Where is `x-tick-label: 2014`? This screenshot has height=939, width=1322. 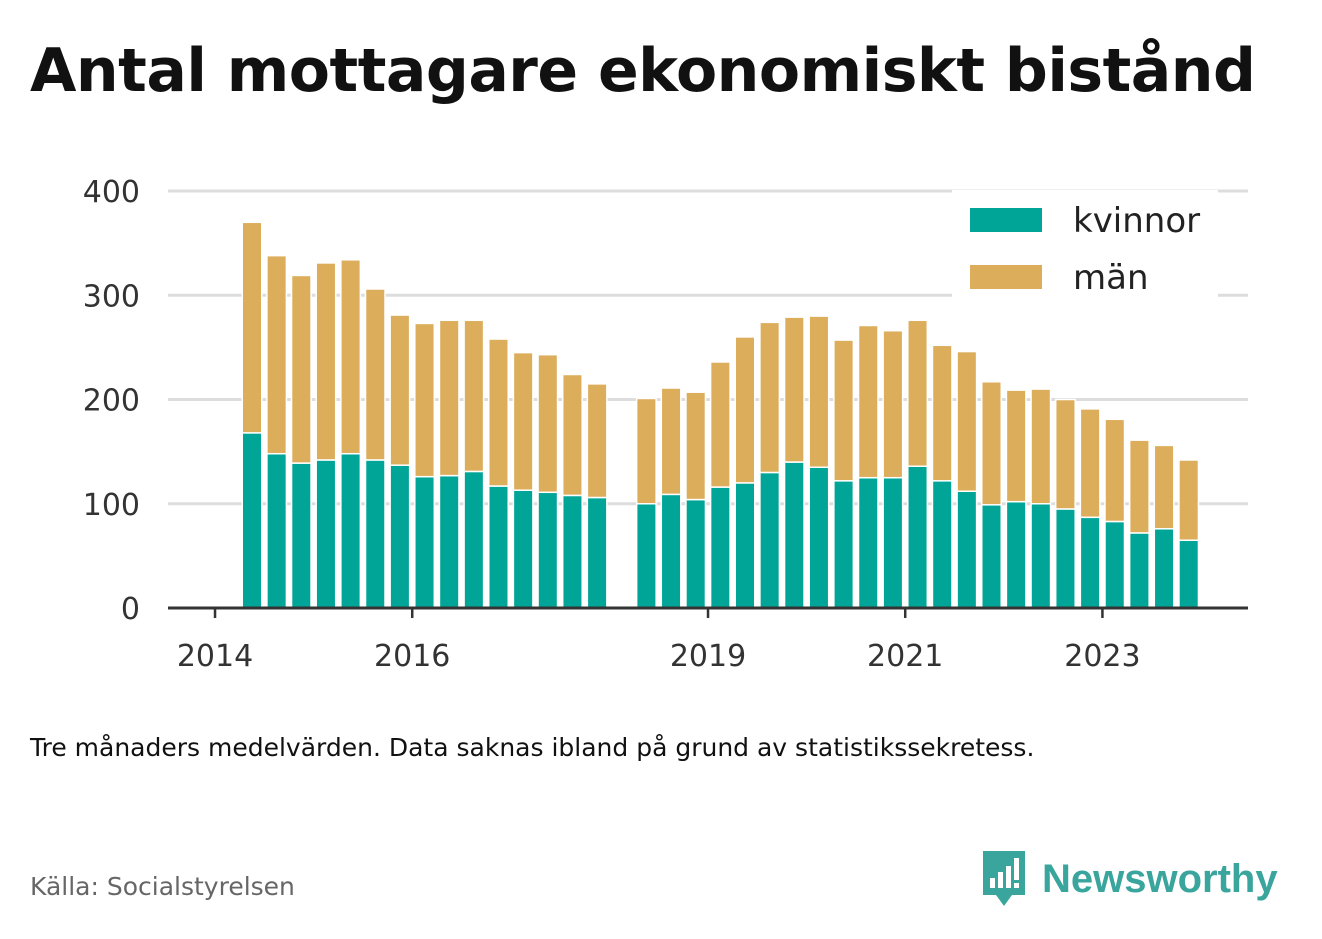 x-tick-label: 2014 is located at coordinates (215, 656).